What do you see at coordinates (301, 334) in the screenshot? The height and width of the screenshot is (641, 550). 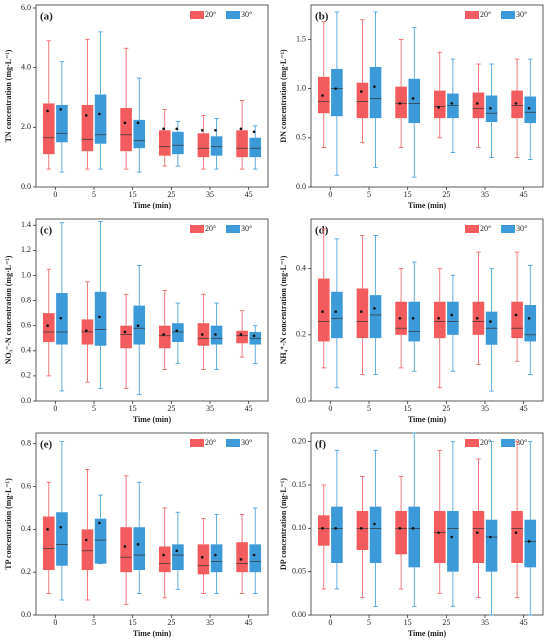 I see `y-tick-label: 0.2` at bounding box center [301, 334].